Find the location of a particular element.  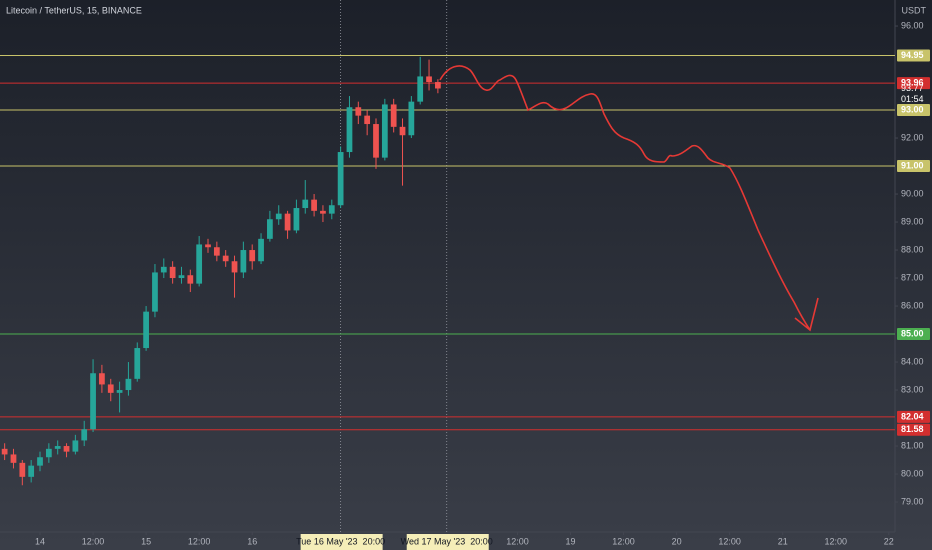

crosshair-label: Tue 16 May '23 20:00 is located at coordinates (340, 541).